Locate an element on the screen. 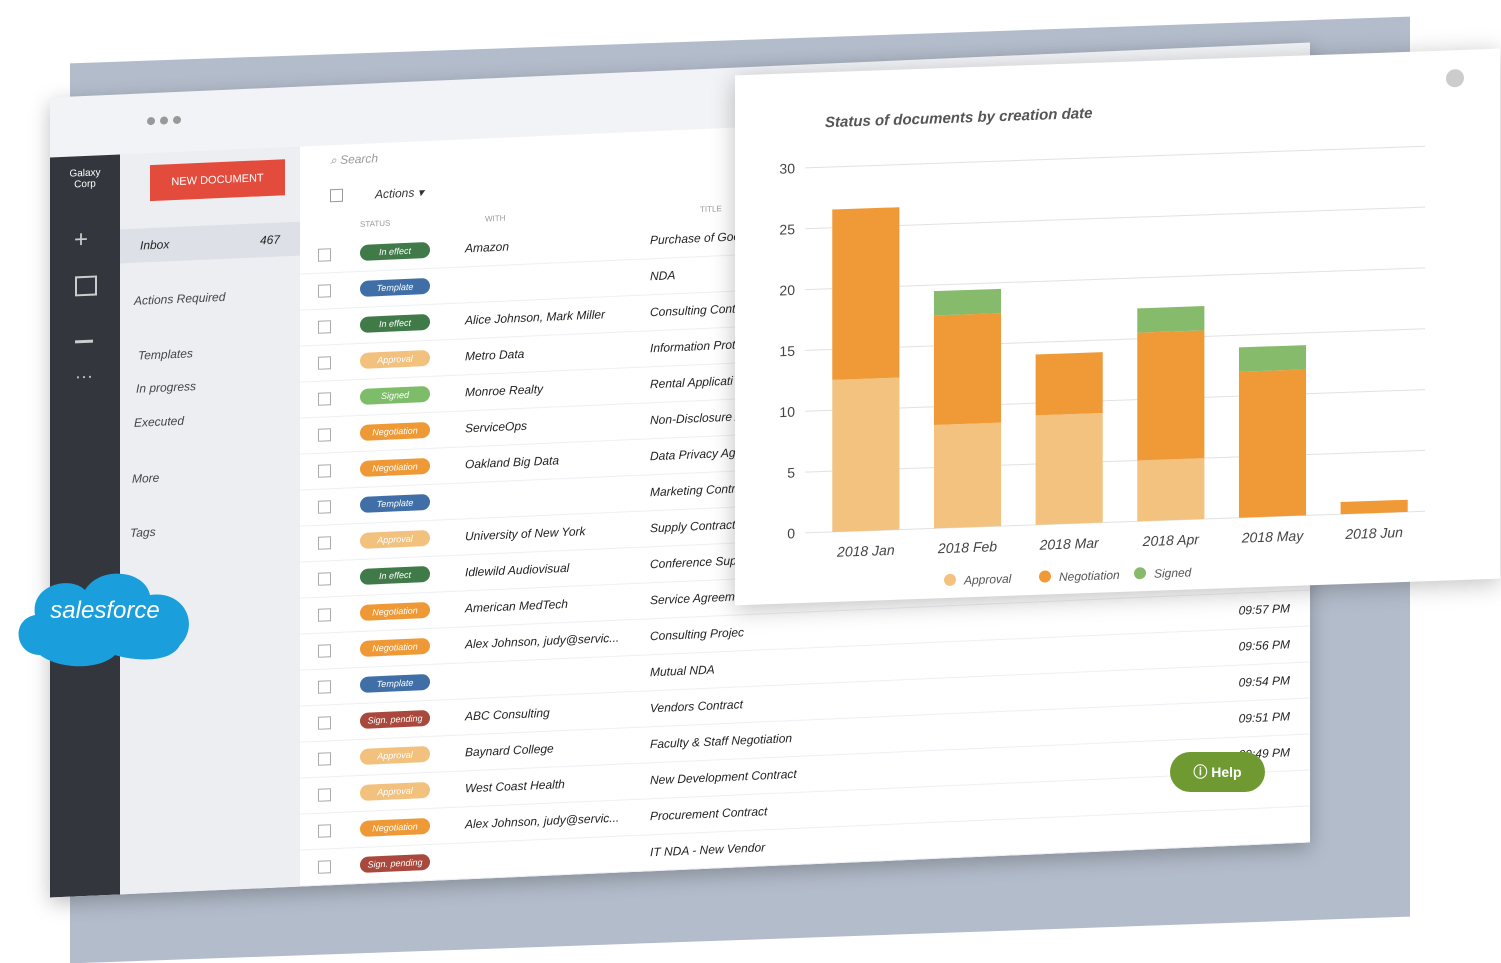  actions-menu: Actions ▾ is located at coordinates (399, 193).